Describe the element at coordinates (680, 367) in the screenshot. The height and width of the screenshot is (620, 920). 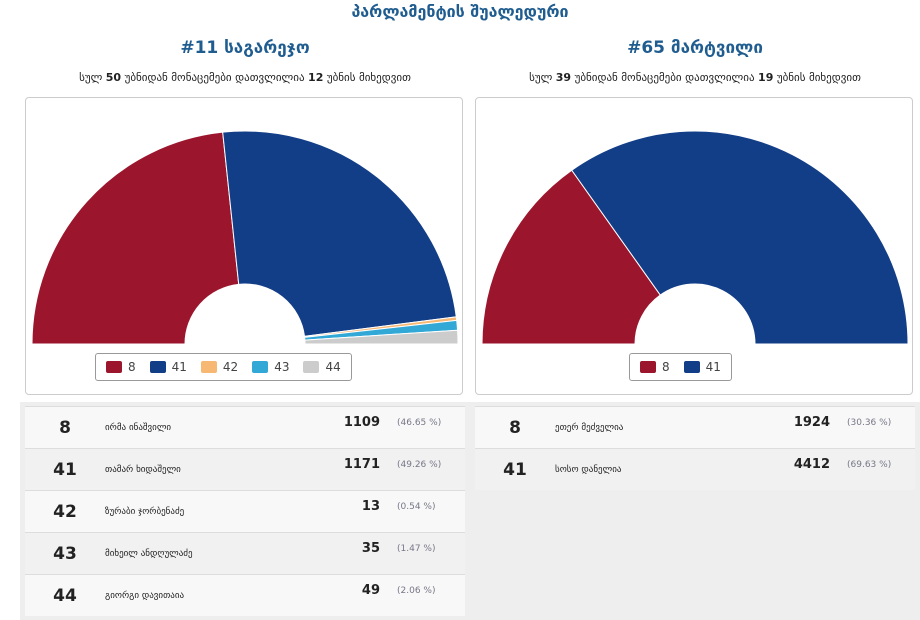
I see `chart-legend: 8 41` at that location.